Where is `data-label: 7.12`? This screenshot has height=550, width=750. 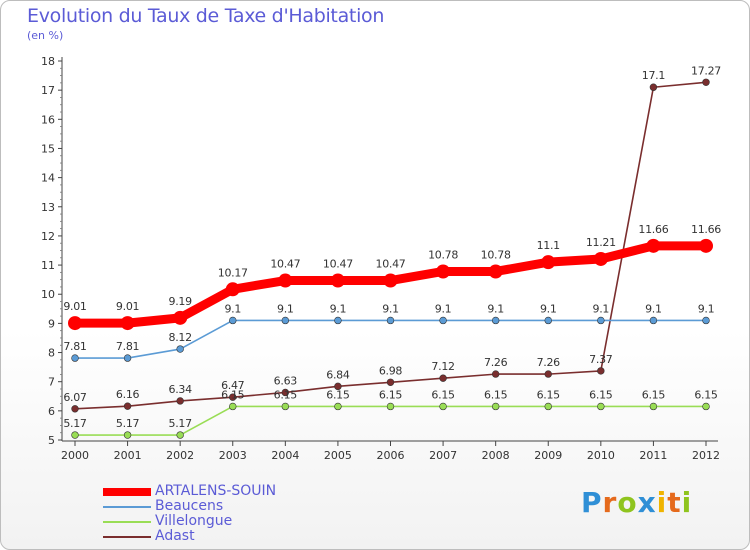 data-label: 7.12 is located at coordinates (442, 366).